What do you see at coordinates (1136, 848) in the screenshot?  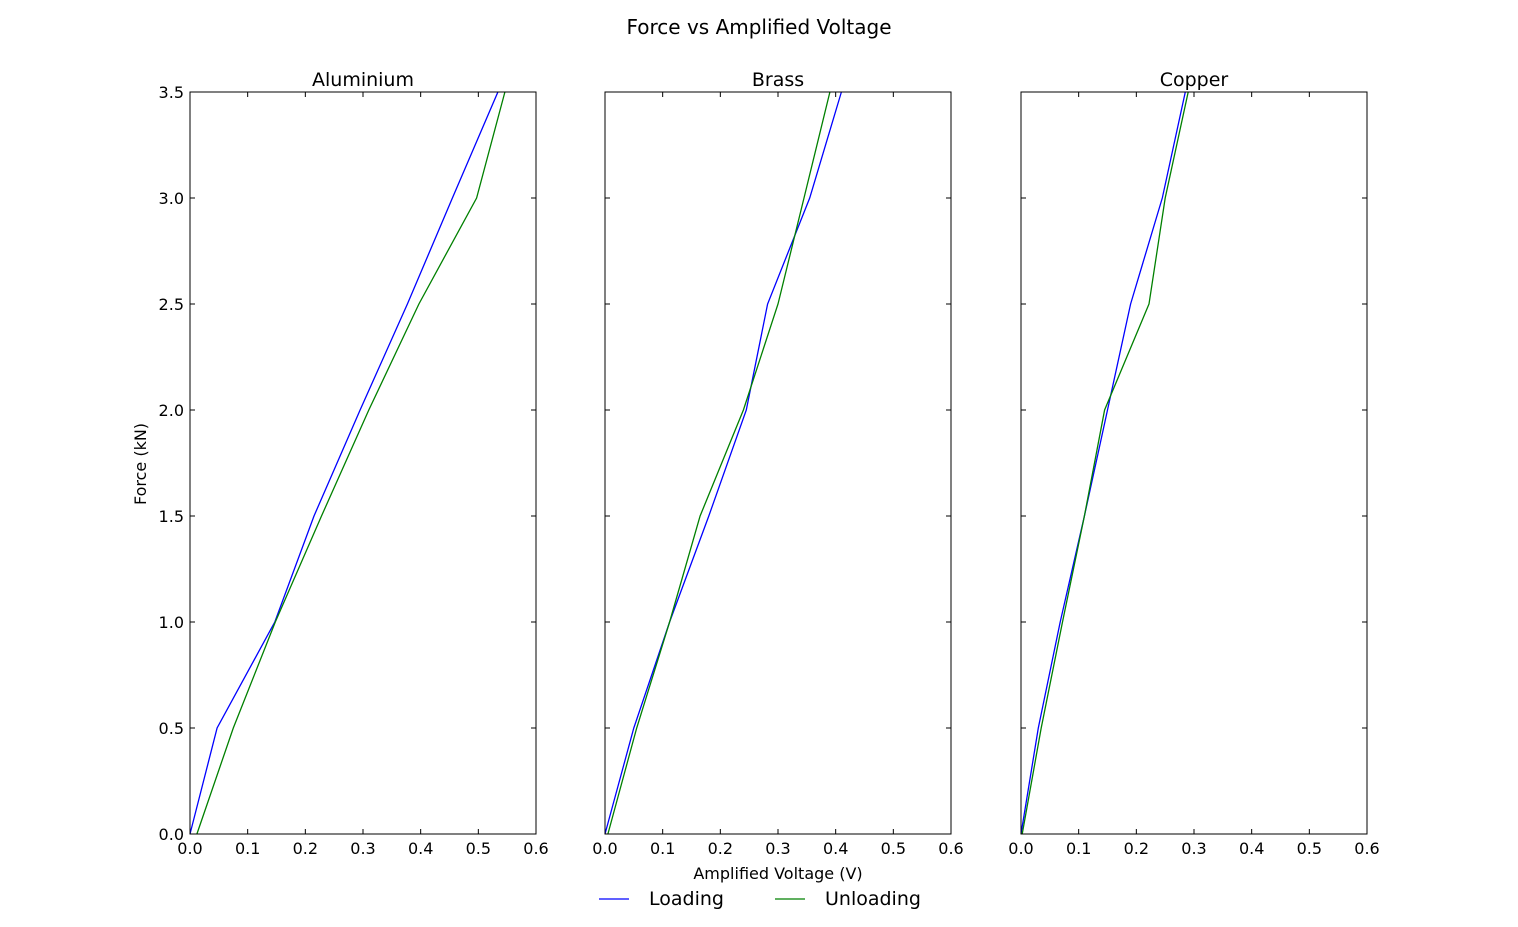 I see `x-tick-label-copper: 0.2` at bounding box center [1136, 848].